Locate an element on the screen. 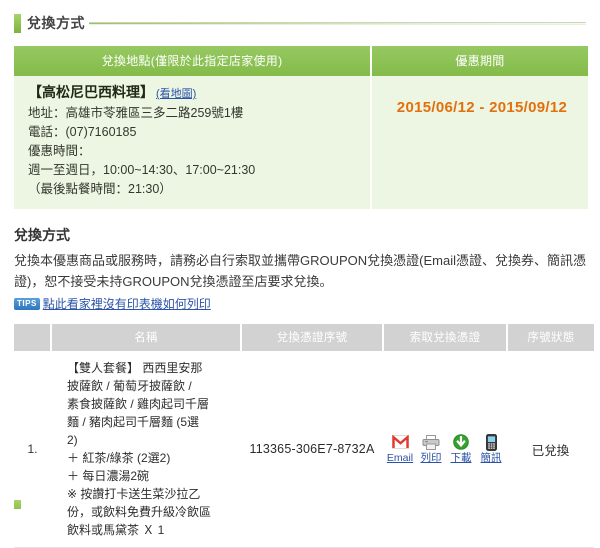 Image resolution: width=600 pixels, height=548 pixels. green-accent-bar is located at coordinates (17, 23).